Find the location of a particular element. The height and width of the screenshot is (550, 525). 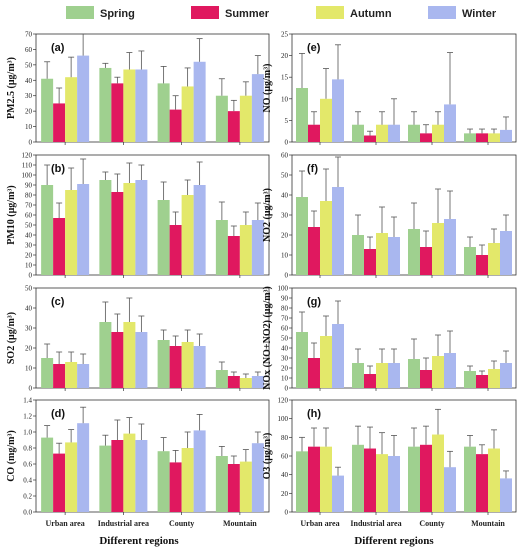

legend-swatch-autumn is located at coordinates (330, 12).